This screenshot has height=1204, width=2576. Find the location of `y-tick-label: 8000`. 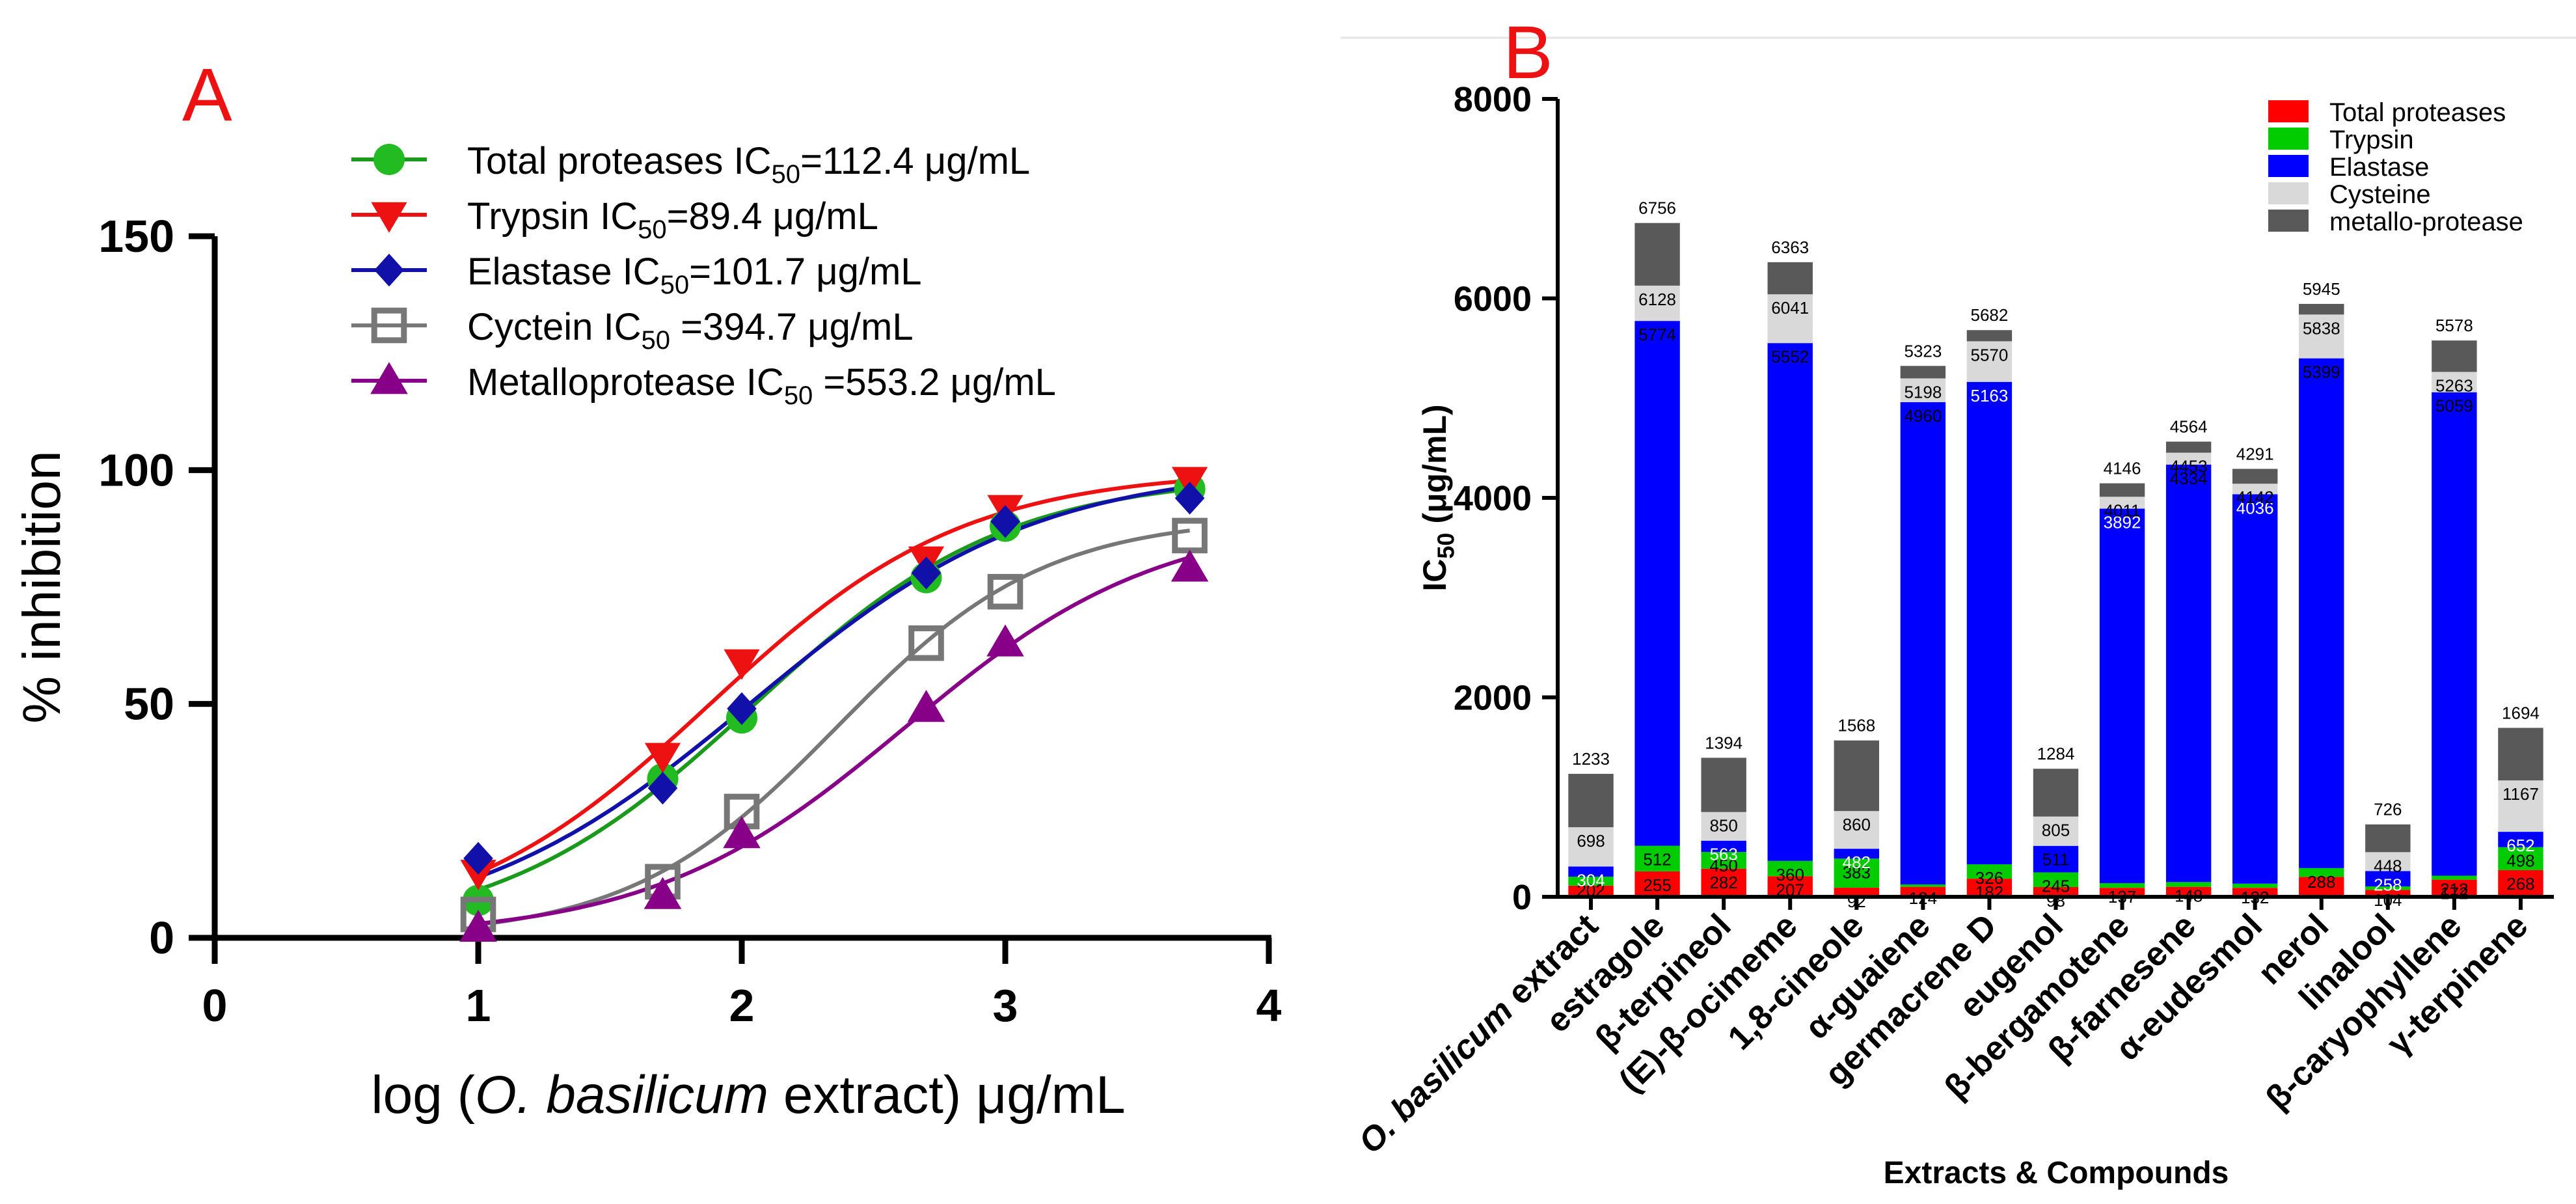

y-tick-label: 8000 is located at coordinates (1493, 99).